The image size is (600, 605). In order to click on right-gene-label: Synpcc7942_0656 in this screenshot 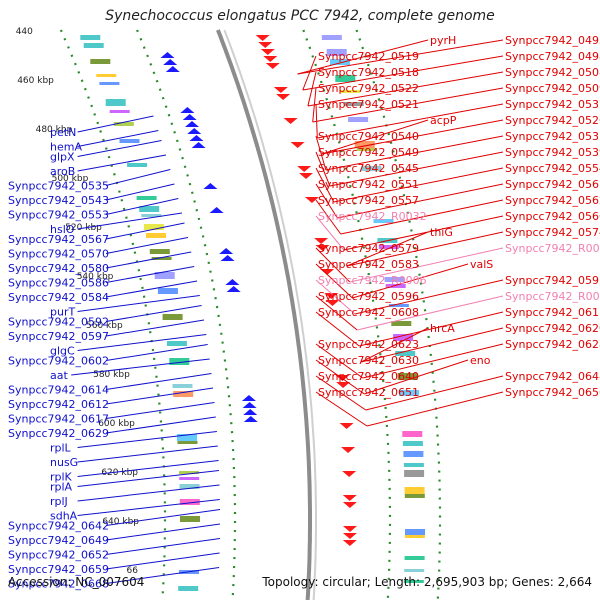, I will do `click(552, 392)`.